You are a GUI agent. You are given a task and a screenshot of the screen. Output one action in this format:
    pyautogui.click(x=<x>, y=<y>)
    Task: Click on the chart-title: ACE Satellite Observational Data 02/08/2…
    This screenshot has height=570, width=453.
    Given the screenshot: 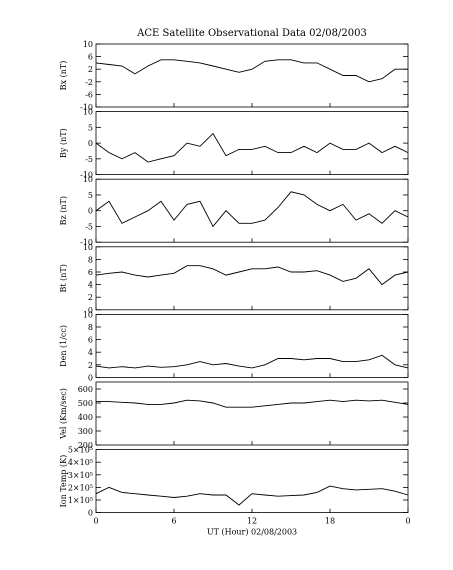 What is the action you would take?
    pyautogui.click(x=251, y=33)
    